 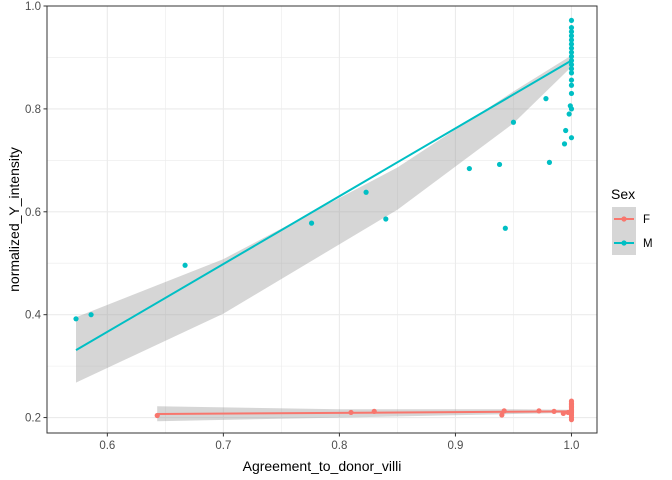 What do you see at coordinates (223, 446) in the screenshot?
I see `x-tick-label: 0.7` at bounding box center [223, 446].